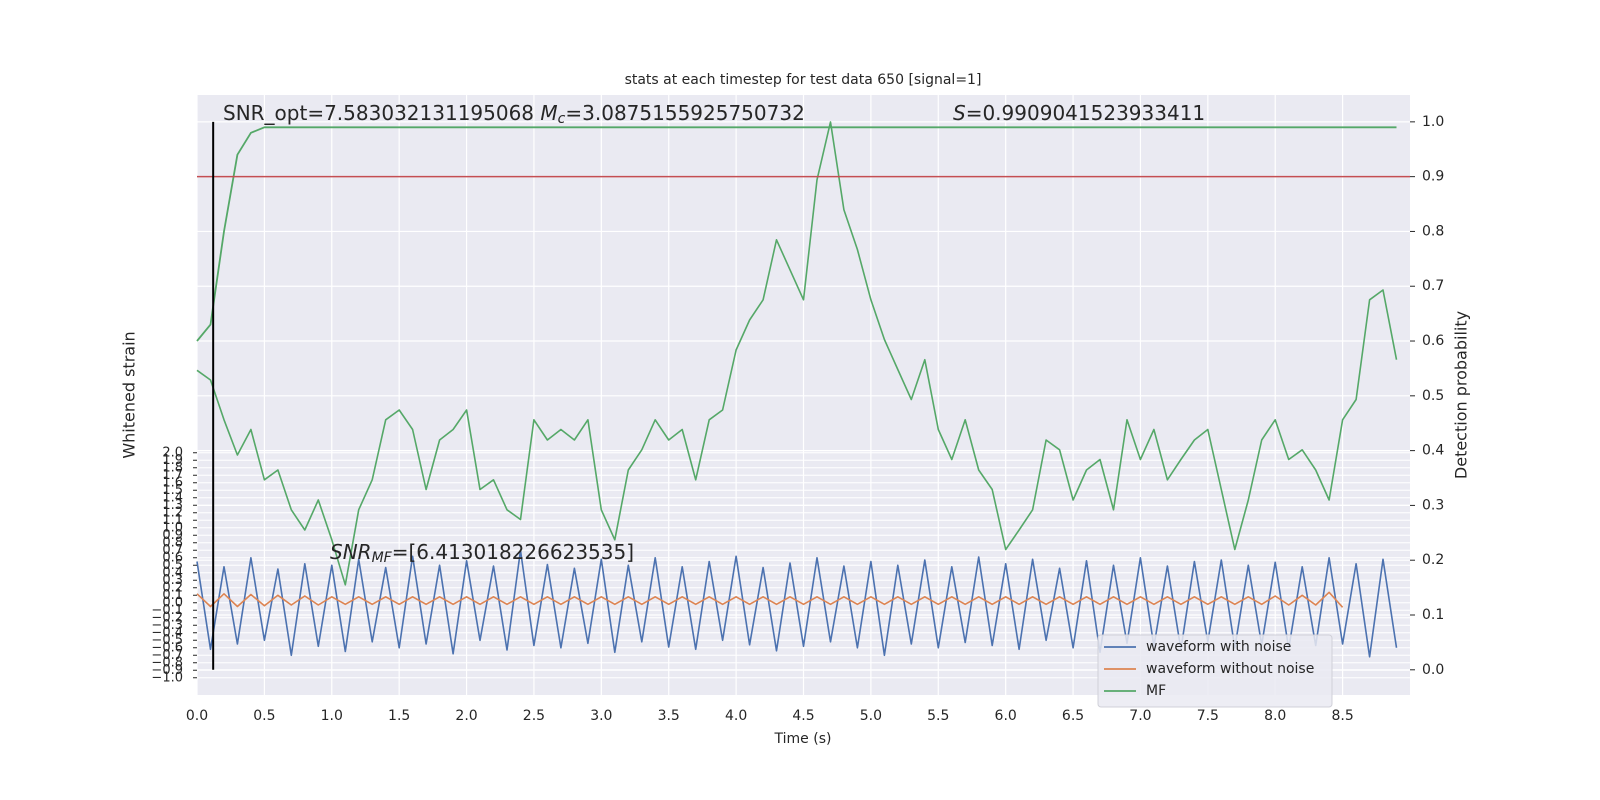  I want to click on y-tick-label: 1.4, so click(172, 497).